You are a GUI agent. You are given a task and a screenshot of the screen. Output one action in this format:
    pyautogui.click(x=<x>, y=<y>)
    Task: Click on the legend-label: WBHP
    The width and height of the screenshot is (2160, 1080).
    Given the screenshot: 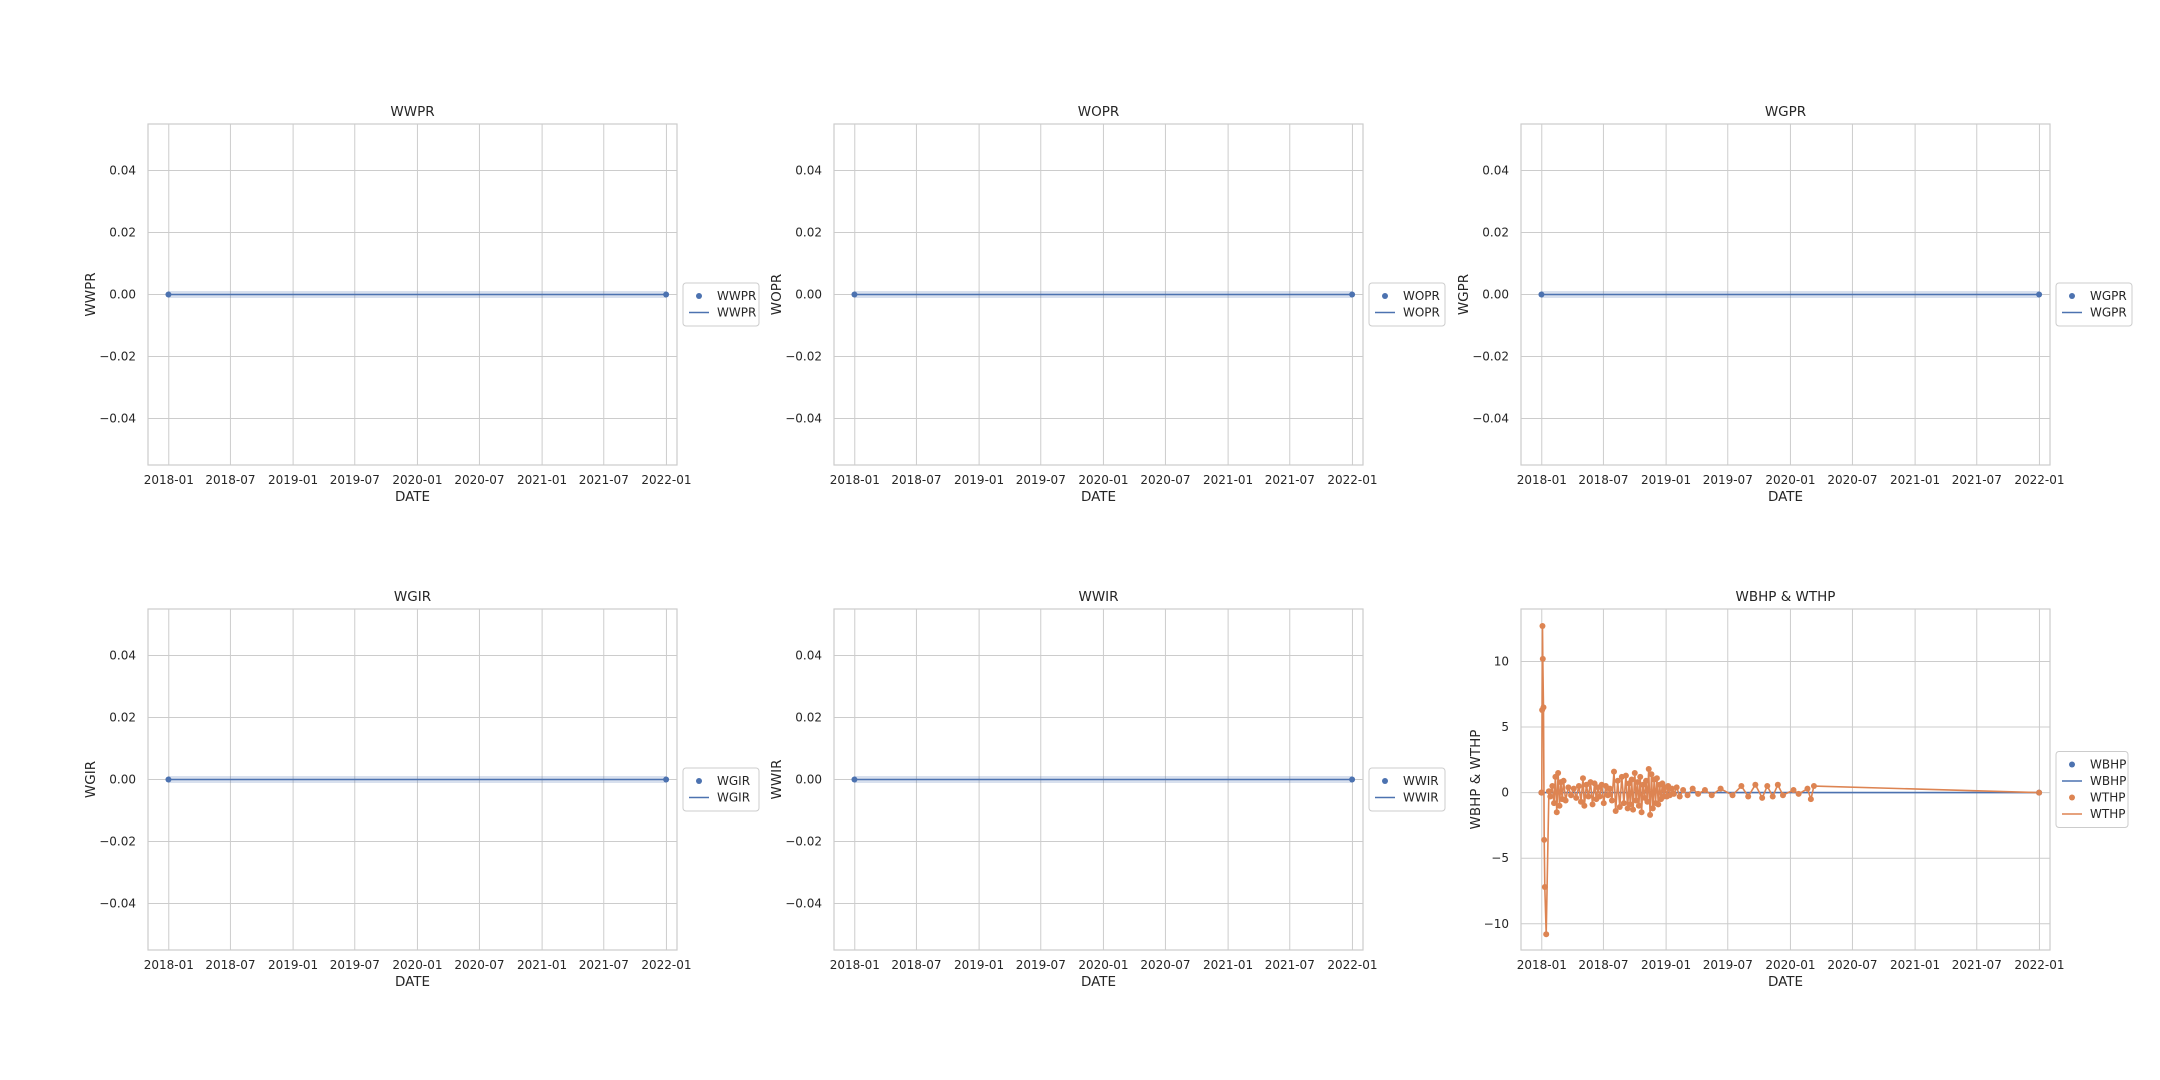 What is the action you would take?
    pyautogui.click(x=2108, y=765)
    